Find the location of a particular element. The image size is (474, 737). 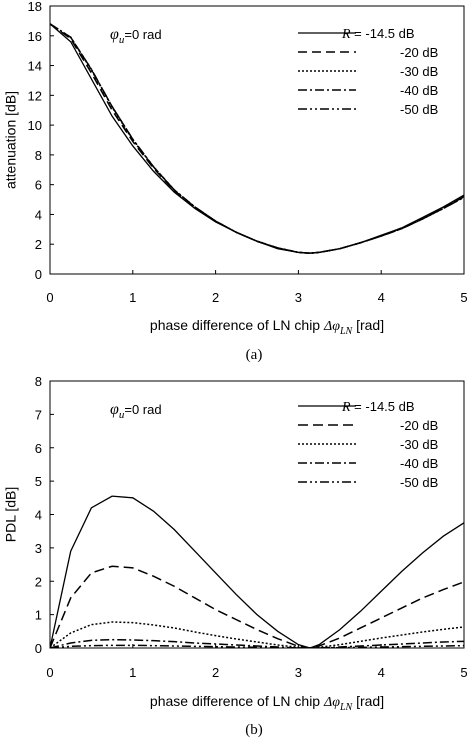

y-tick-label: 7 is located at coordinates (38, 414).